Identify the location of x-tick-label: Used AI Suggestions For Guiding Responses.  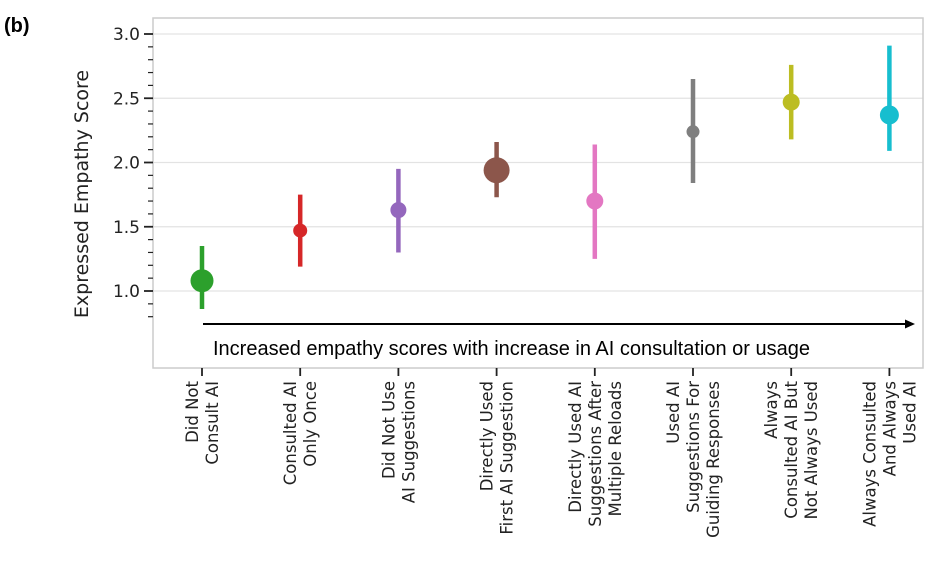
(693, 459).